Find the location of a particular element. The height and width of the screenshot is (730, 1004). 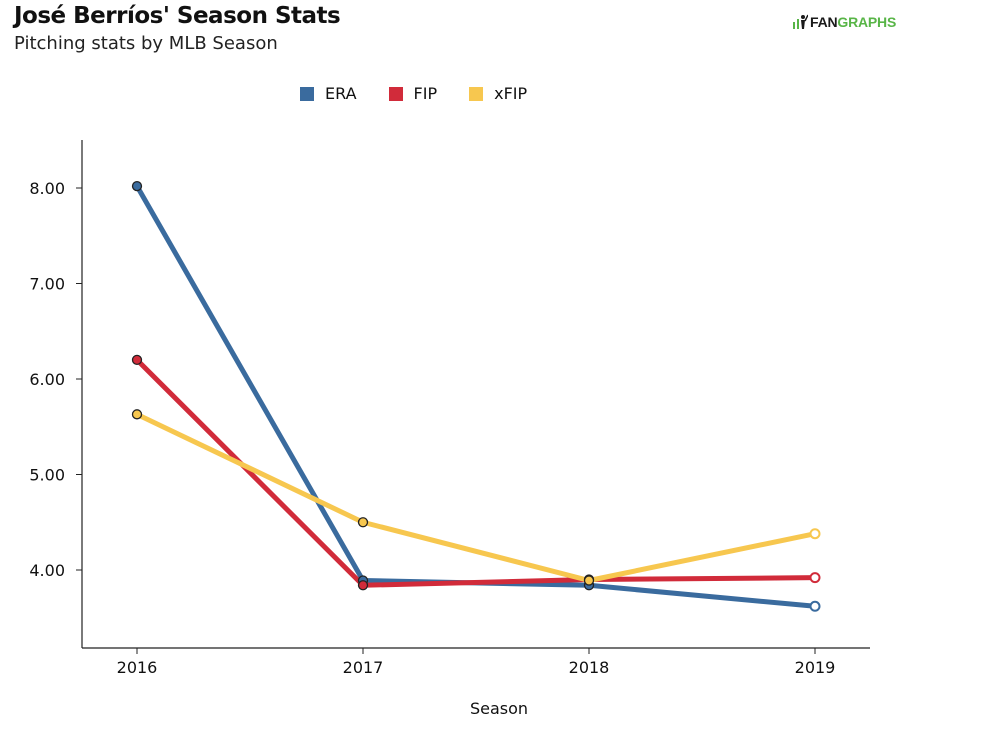

legend-swatch-era is located at coordinates (307, 93).